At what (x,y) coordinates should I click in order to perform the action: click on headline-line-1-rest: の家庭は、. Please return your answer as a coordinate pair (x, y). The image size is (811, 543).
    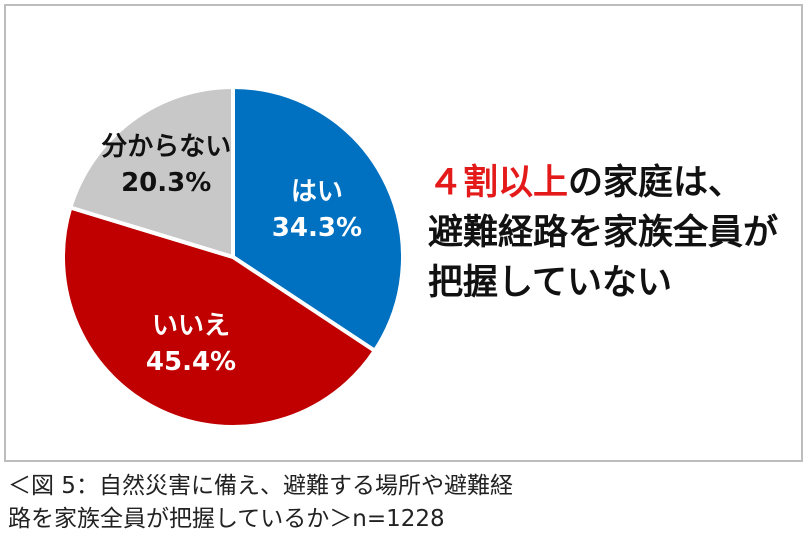
    Looking at the image, I should click on (656, 183).